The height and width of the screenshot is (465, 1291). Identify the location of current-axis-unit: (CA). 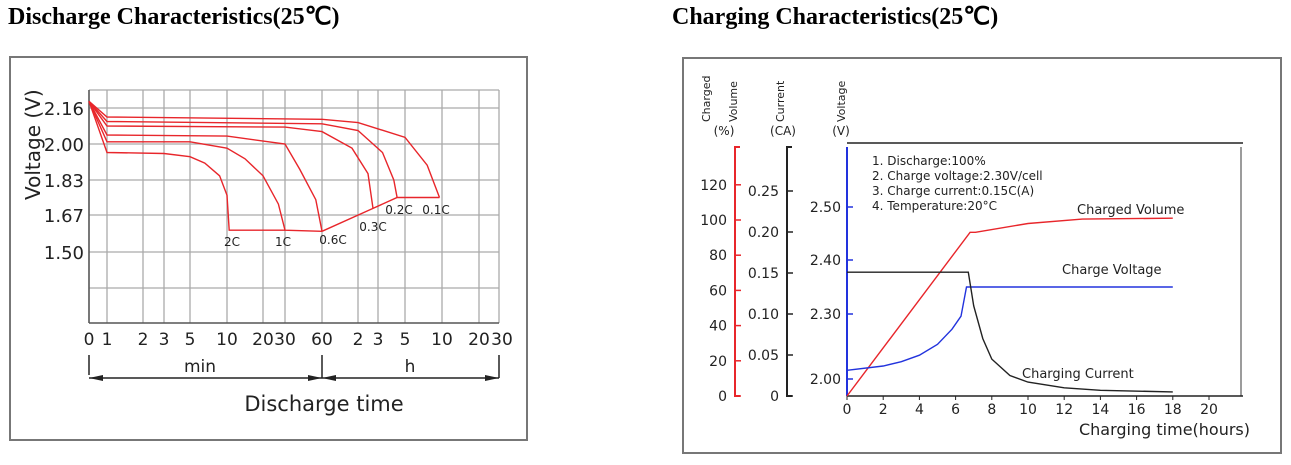
(783, 131).